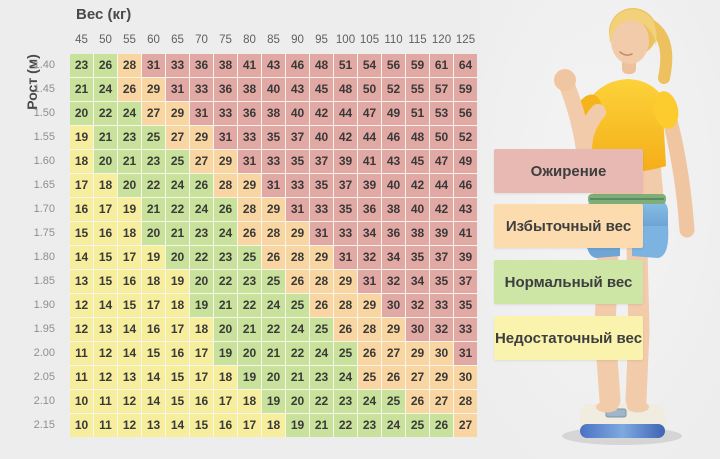  Describe the element at coordinates (345, 40) in the screenshot. I see `weight-header: 100` at that location.